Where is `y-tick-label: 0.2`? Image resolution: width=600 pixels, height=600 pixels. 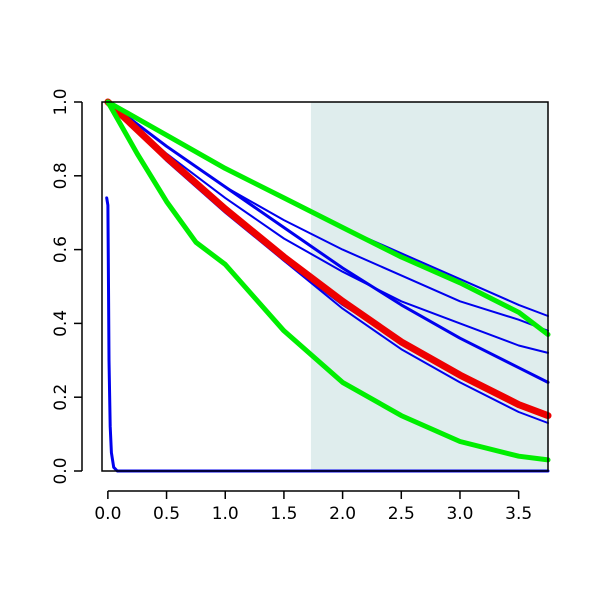 y-tick-label: 0.2 is located at coordinates (61, 397).